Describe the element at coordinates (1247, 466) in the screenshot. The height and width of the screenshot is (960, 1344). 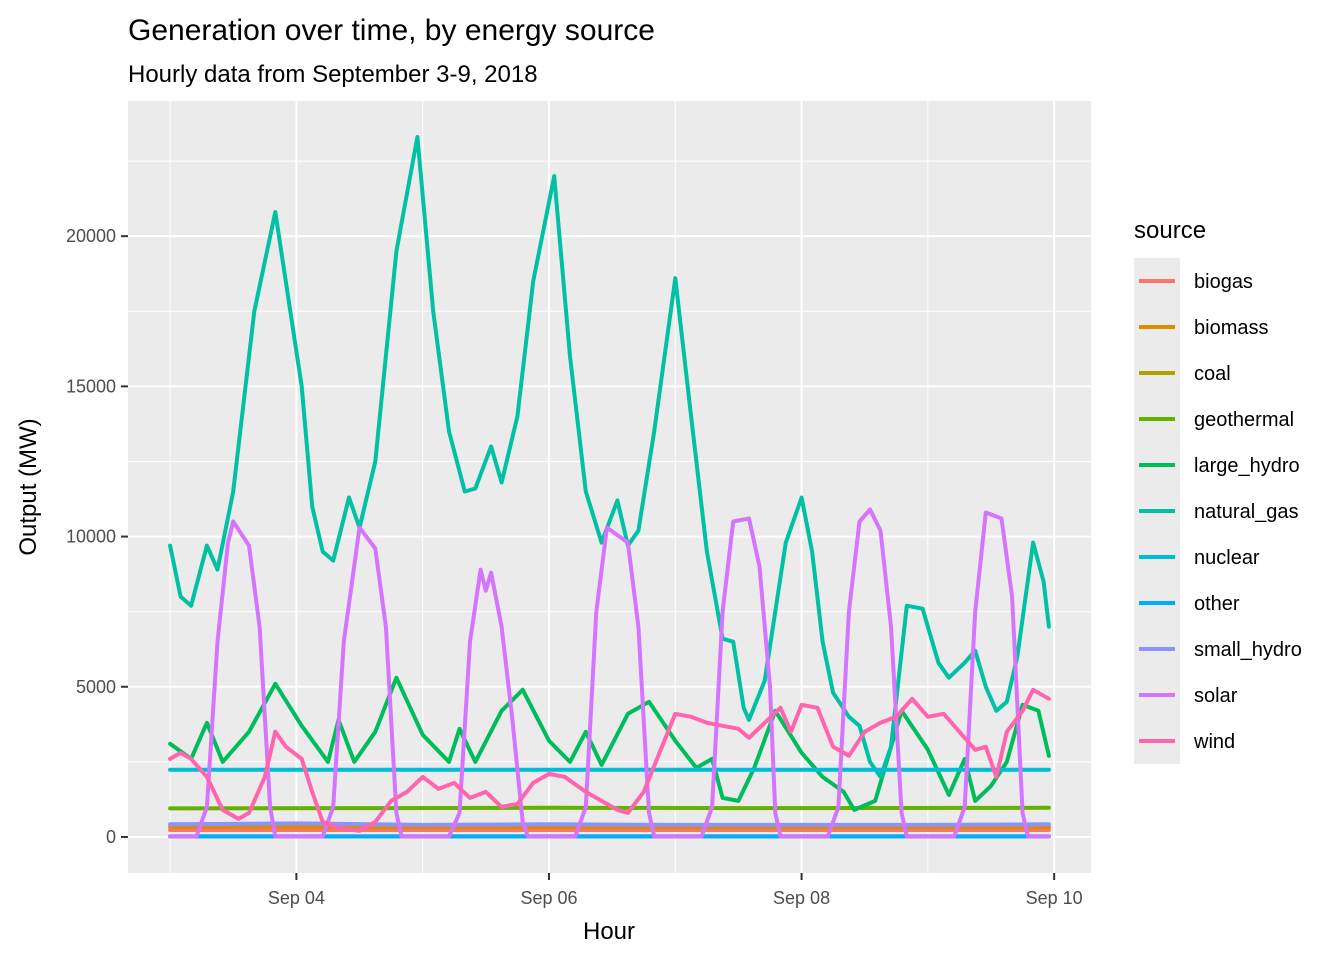
I see `legend-label: large_hydro` at that location.